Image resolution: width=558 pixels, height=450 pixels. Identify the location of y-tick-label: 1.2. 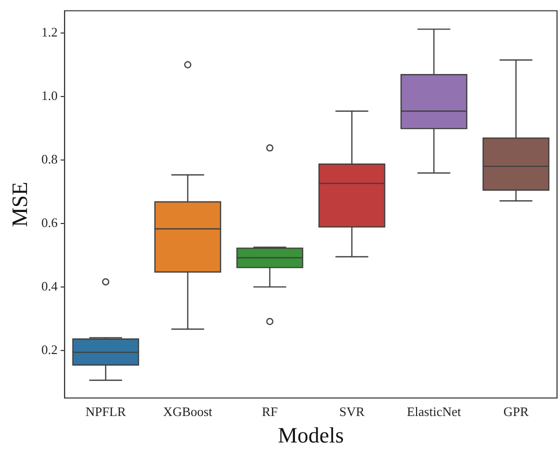
(49, 32).